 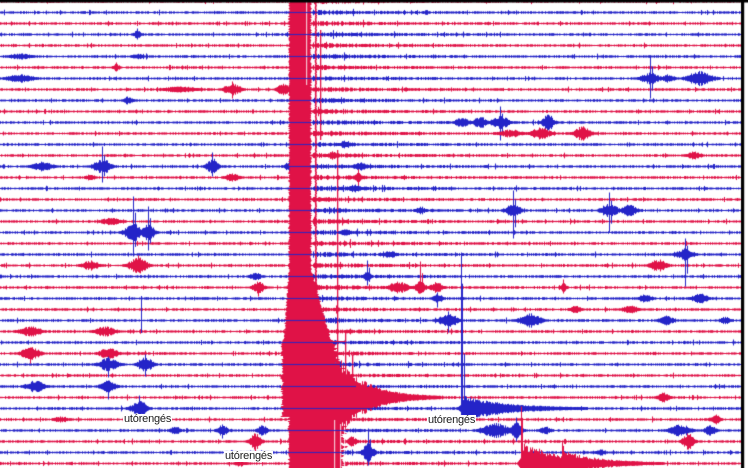 What do you see at coordinates (452, 420) in the screenshot?
I see `aftershock-label-2: utórengés` at bounding box center [452, 420].